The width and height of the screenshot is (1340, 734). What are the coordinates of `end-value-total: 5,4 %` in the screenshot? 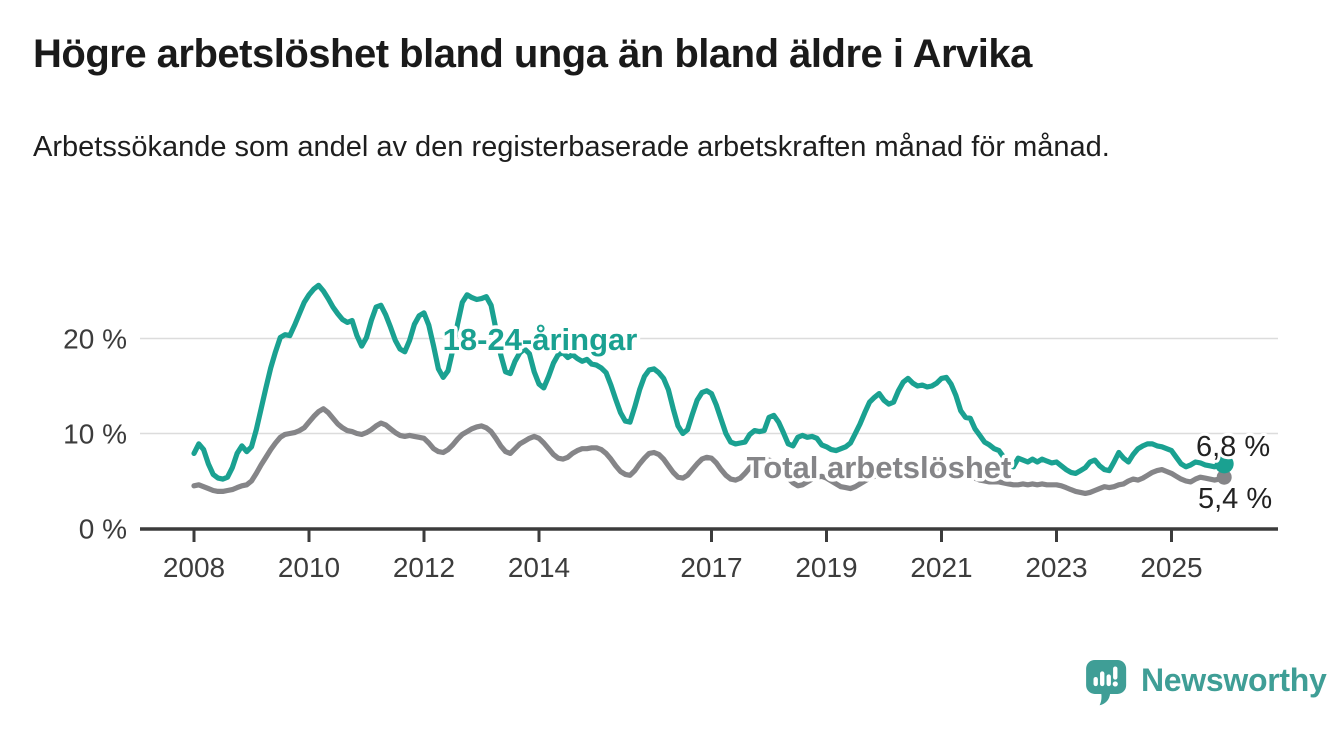 It's located at (1235, 499).